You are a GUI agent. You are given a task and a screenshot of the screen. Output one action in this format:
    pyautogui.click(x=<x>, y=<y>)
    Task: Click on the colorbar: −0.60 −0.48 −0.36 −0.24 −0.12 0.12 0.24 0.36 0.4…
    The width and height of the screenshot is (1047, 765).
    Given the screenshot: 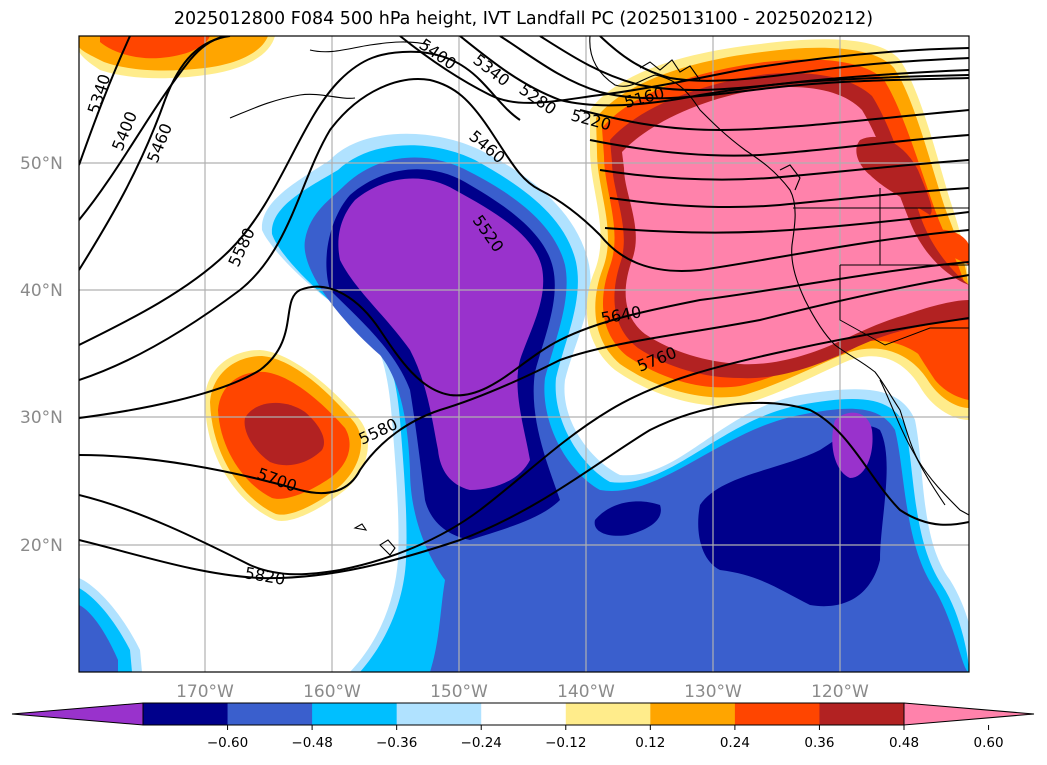 What is the action you would take?
    pyautogui.click(x=523, y=726)
    